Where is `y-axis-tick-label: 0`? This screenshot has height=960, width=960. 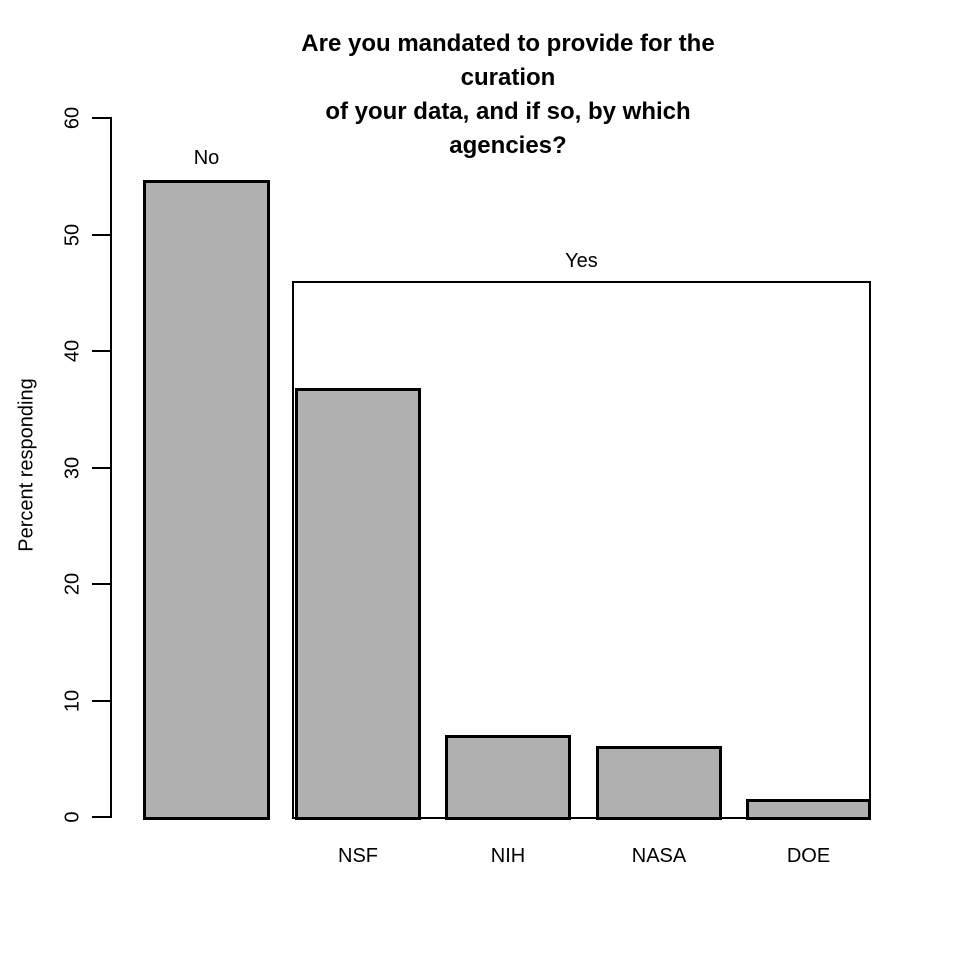
y-axis-tick-label: 0 is located at coordinates (72, 817).